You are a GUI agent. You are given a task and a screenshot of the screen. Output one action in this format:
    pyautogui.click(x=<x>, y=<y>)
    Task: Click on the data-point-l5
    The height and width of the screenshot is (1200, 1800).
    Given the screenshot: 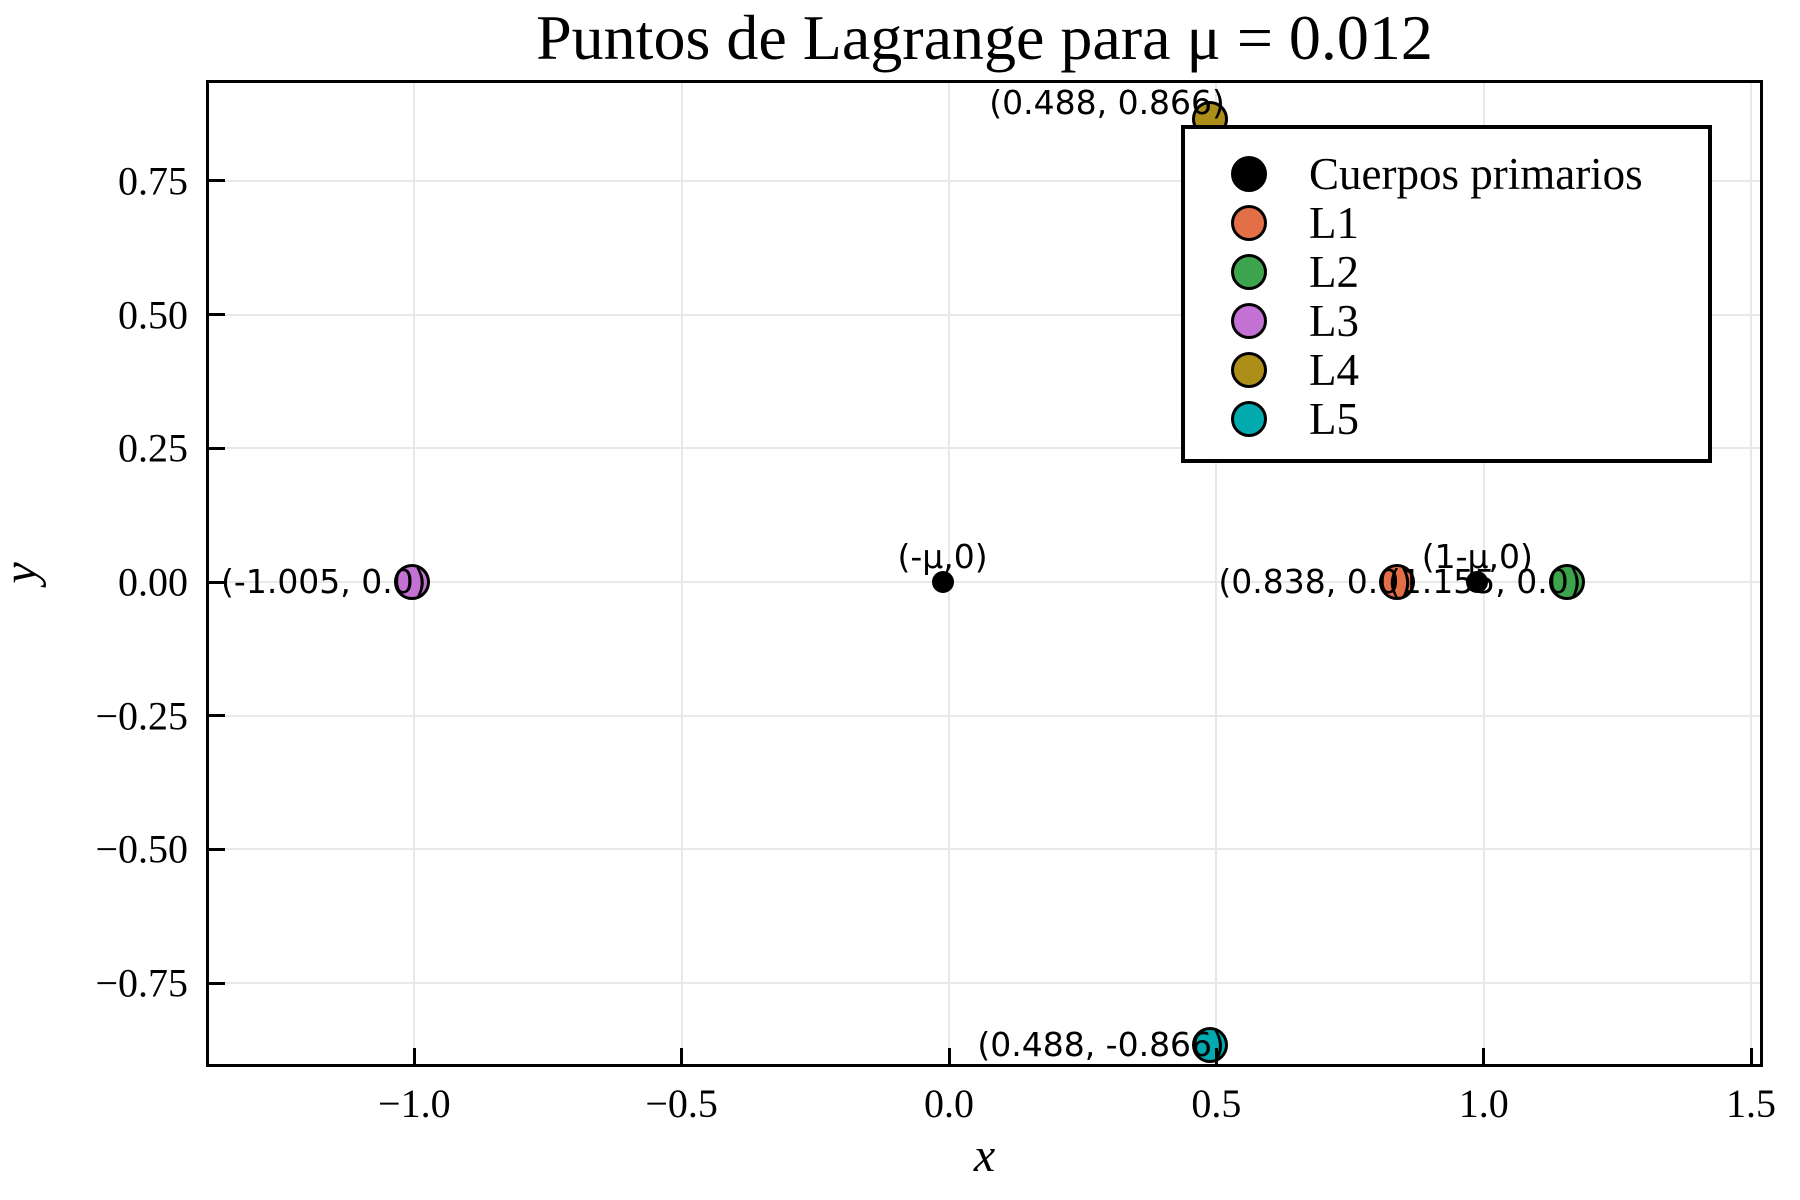 What is the action you would take?
    pyautogui.click(x=1209, y=1045)
    